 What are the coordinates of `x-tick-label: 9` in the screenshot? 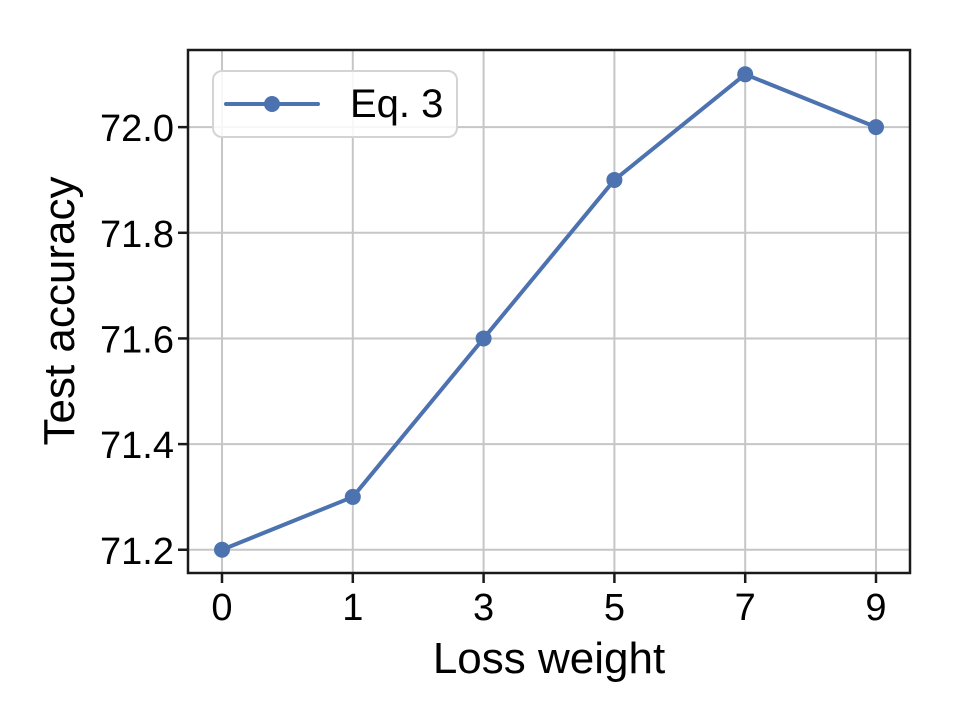 It's located at (875, 608).